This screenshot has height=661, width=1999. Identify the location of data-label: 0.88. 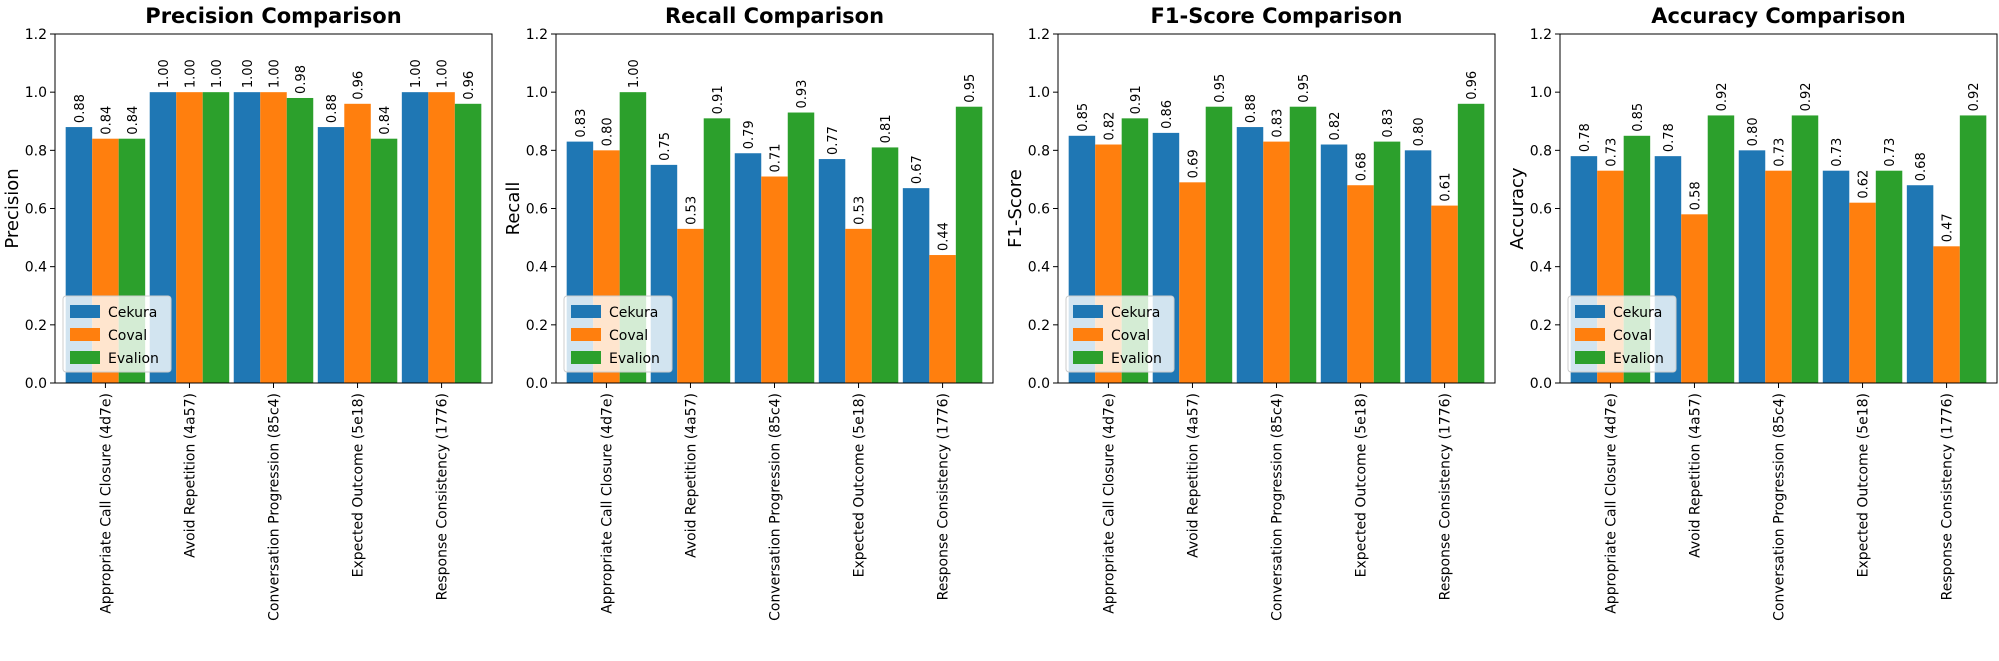
(1251, 108).